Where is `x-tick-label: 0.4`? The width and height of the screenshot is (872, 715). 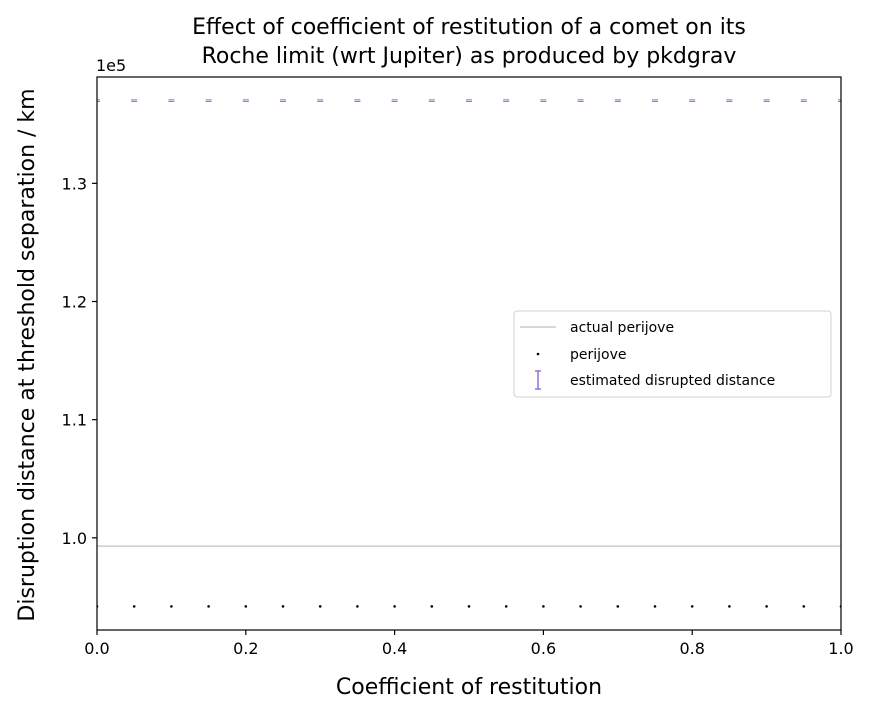 x-tick-label: 0.4 is located at coordinates (394, 648).